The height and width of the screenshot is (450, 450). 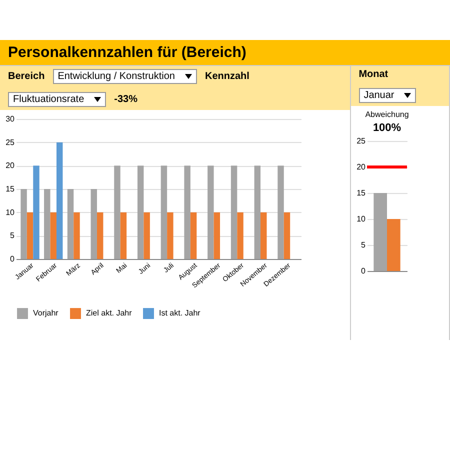 What do you see at coordinates (386, 128) in the screenshot?
I see `chart-subtitle: 100%` at bounding box center [386, 128].